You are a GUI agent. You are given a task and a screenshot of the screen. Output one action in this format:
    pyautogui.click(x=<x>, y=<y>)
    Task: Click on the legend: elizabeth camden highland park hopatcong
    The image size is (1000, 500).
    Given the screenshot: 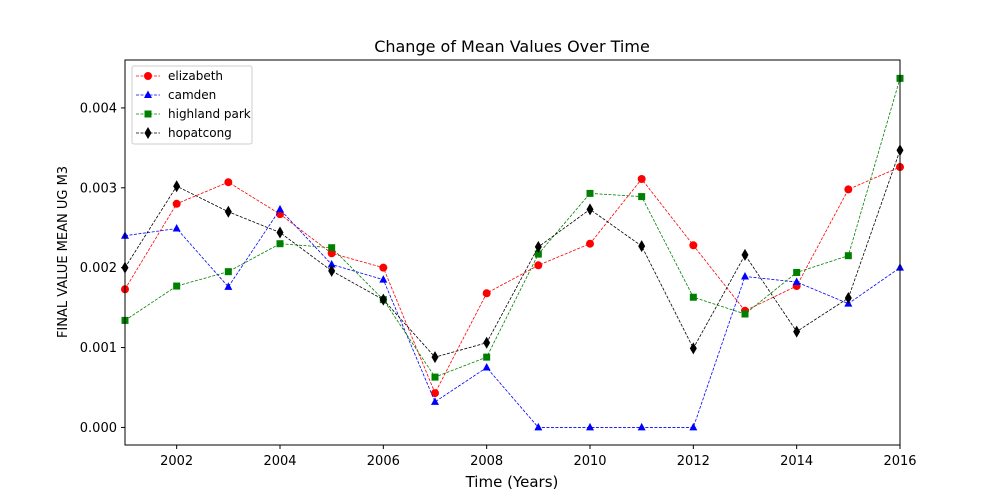 What is the action you would take?
    pyautogui.click(x=192, y=105)
    